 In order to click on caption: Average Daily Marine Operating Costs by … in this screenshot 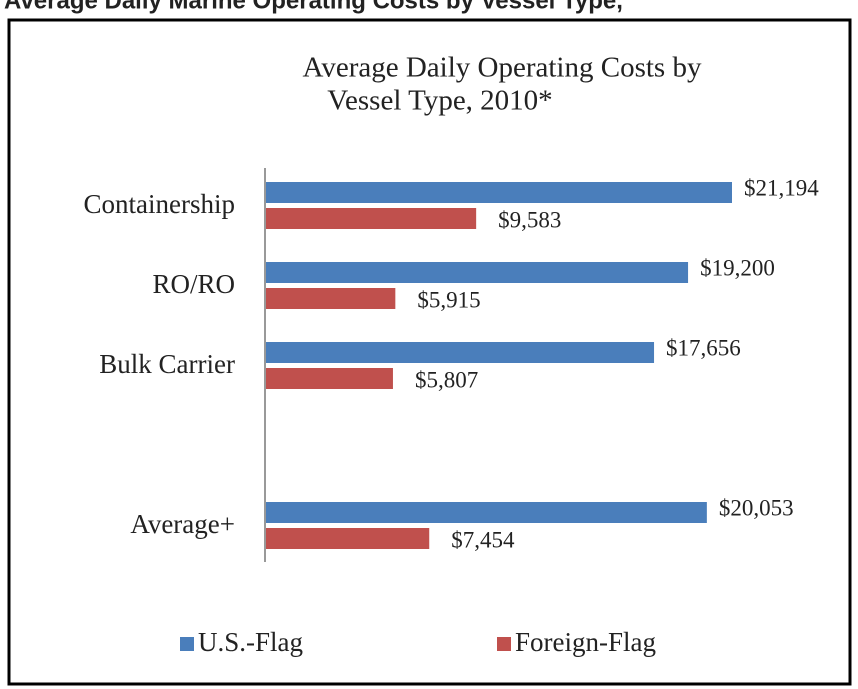, I will do `click(313, 7)`.